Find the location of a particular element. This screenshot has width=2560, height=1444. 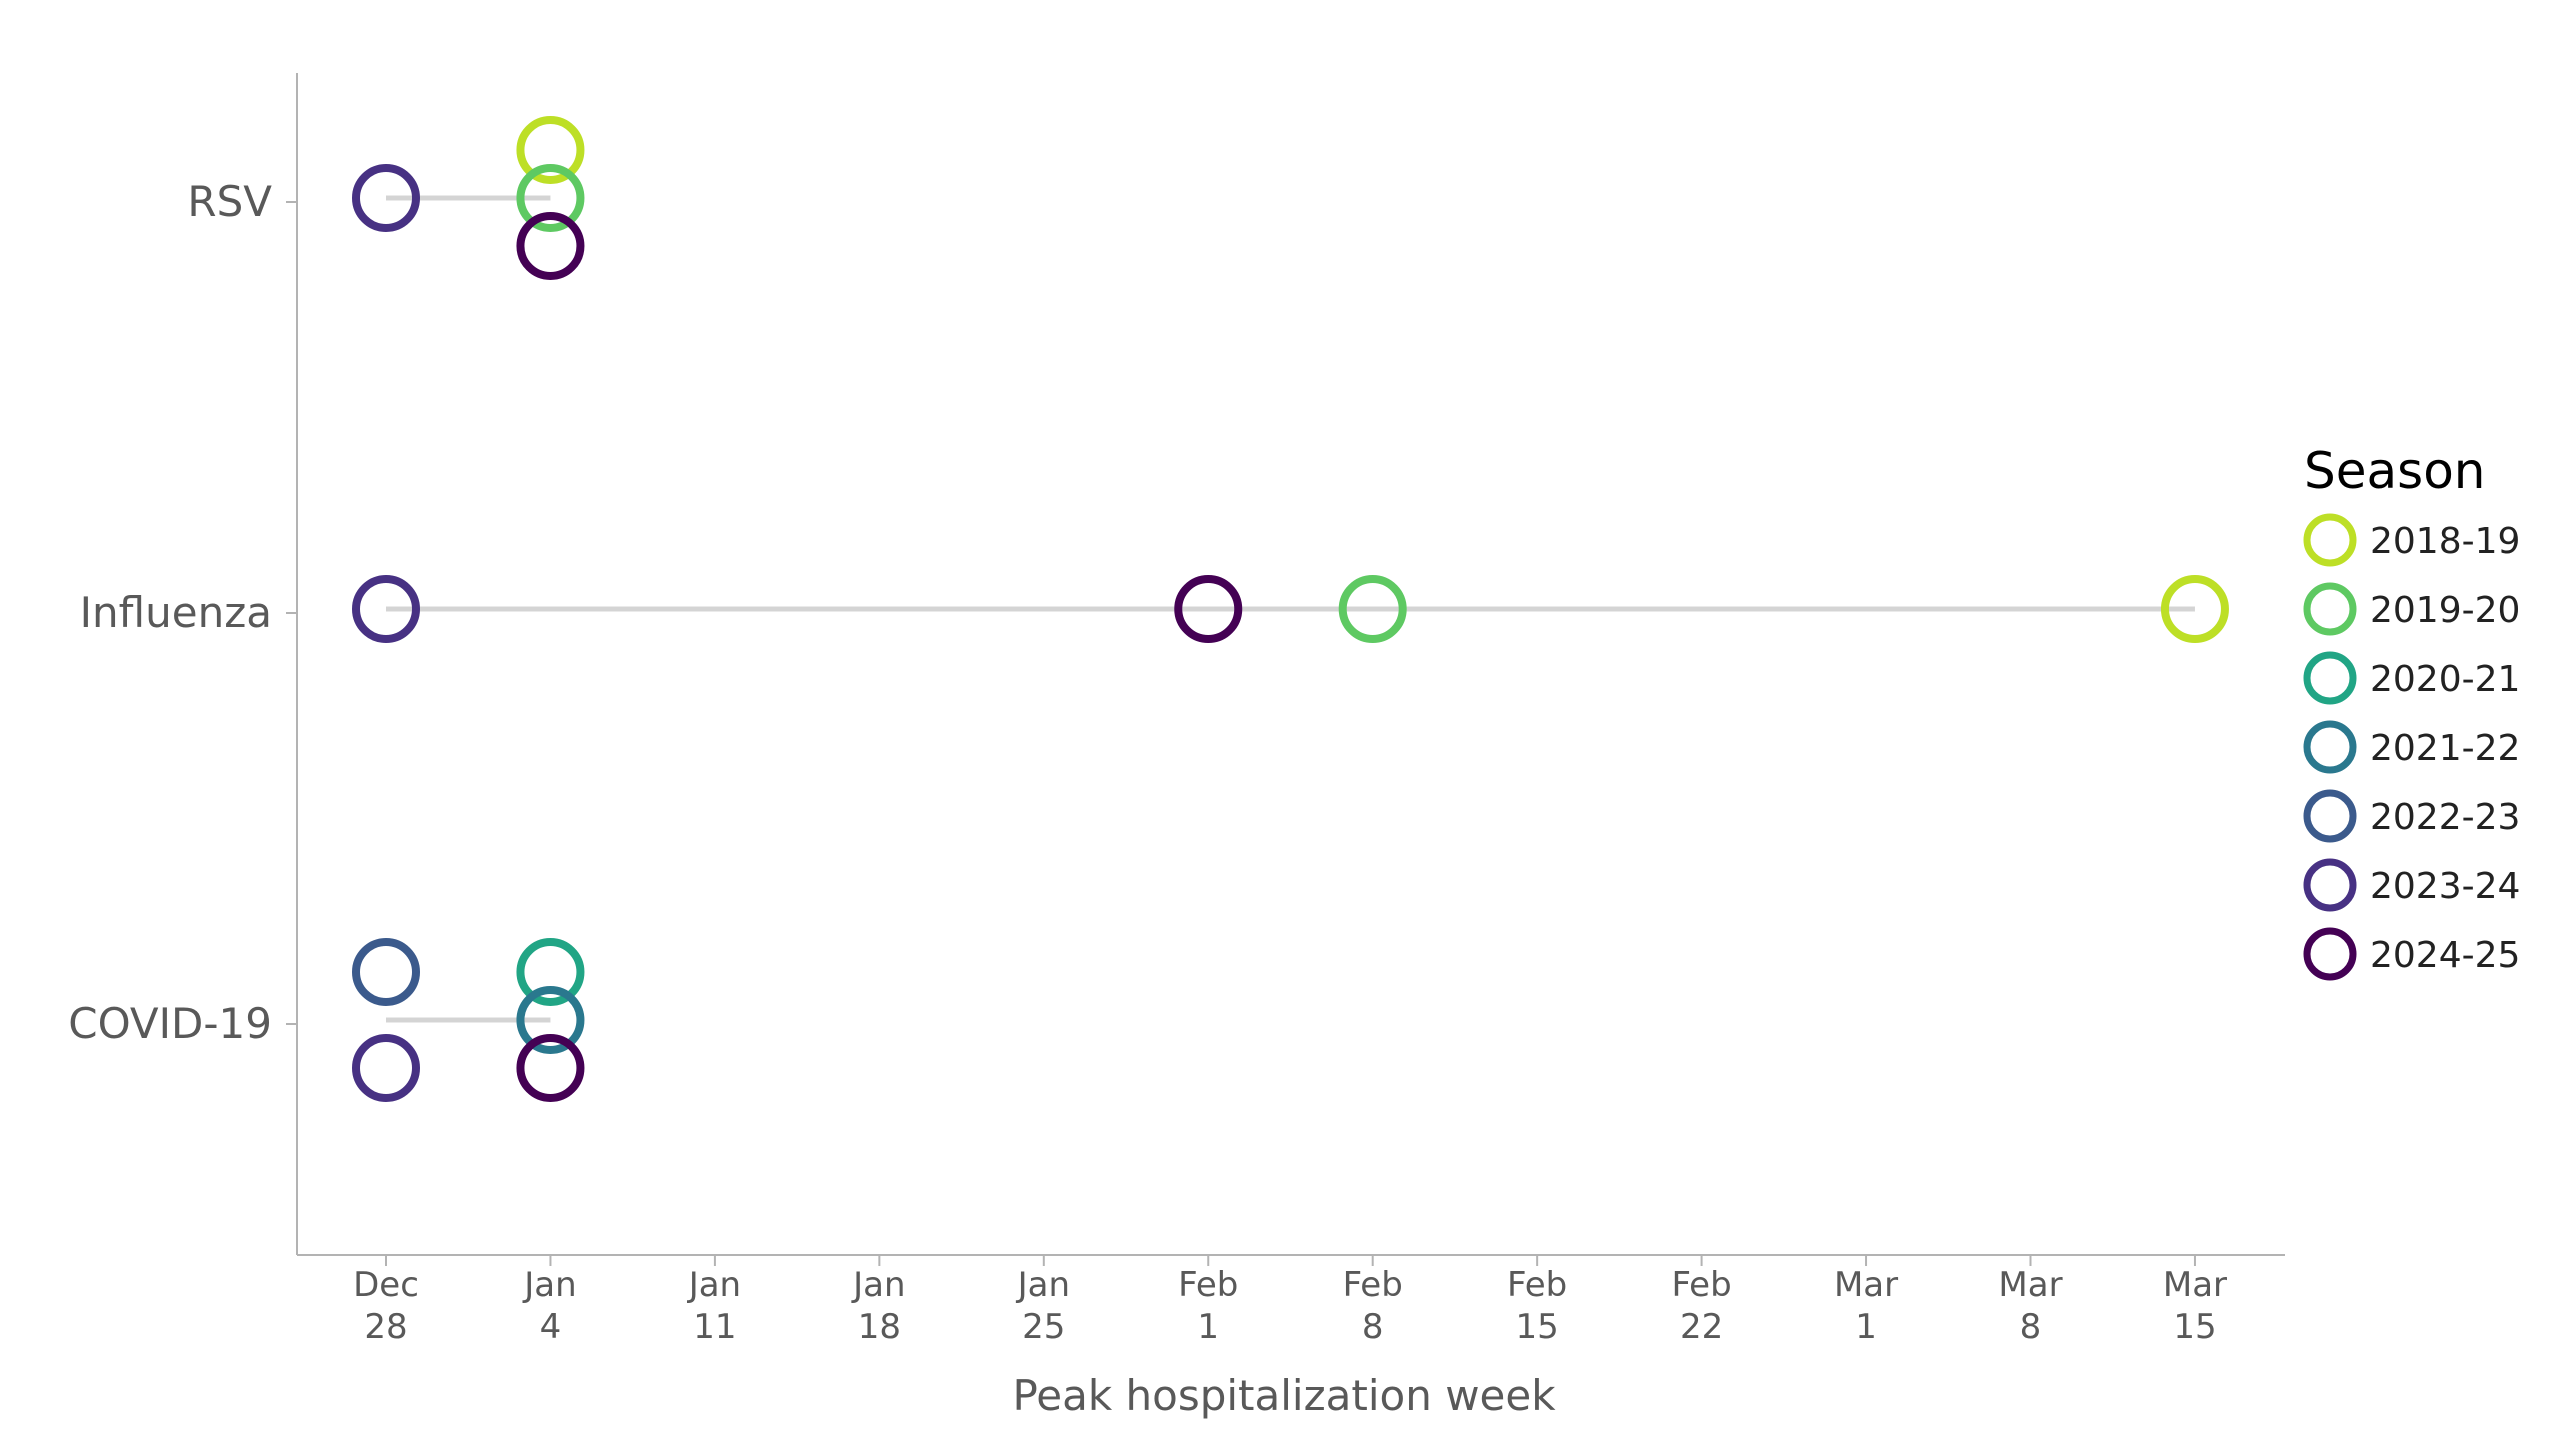

legend-label: 2021-22 is located at coordinates (2445, 748).